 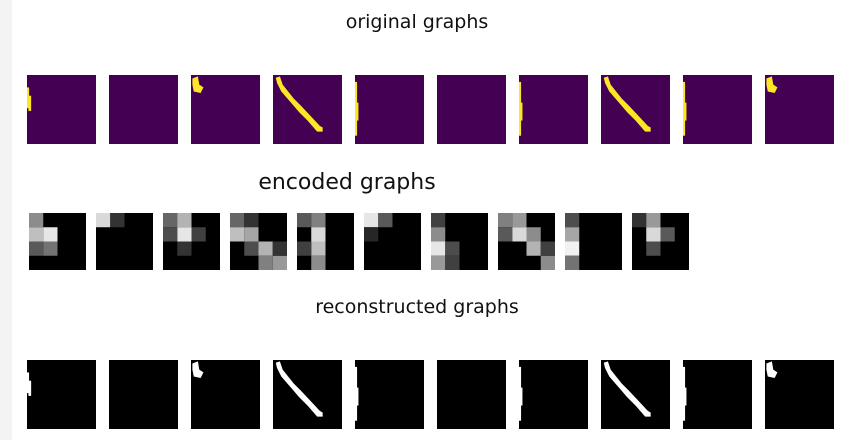 I want to click on original-graphs-title: original graphs, so click(x=417, y=22).